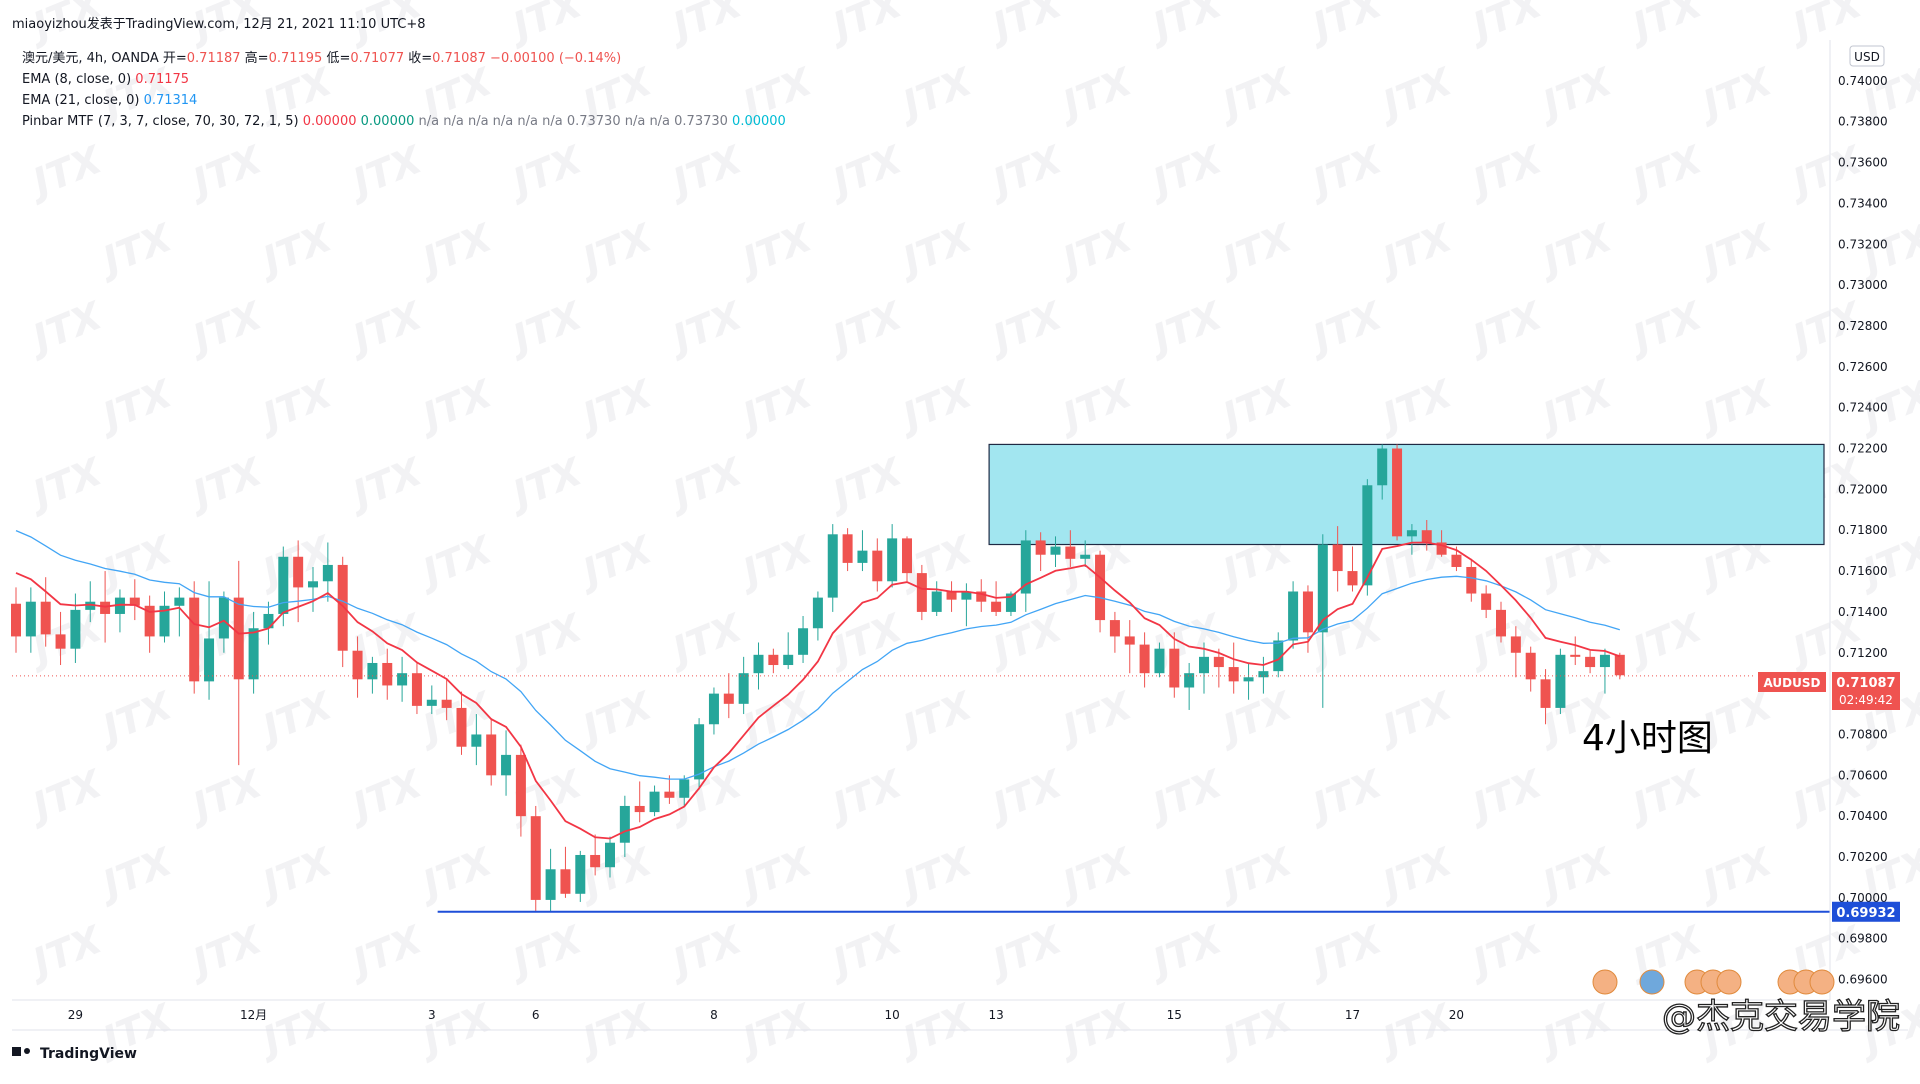 The width and height of the screenshot is (1920, 1084). I want to click on time-axis: 29 12月 3 6 8 10 13 15 17 20, so click(766, 1015).